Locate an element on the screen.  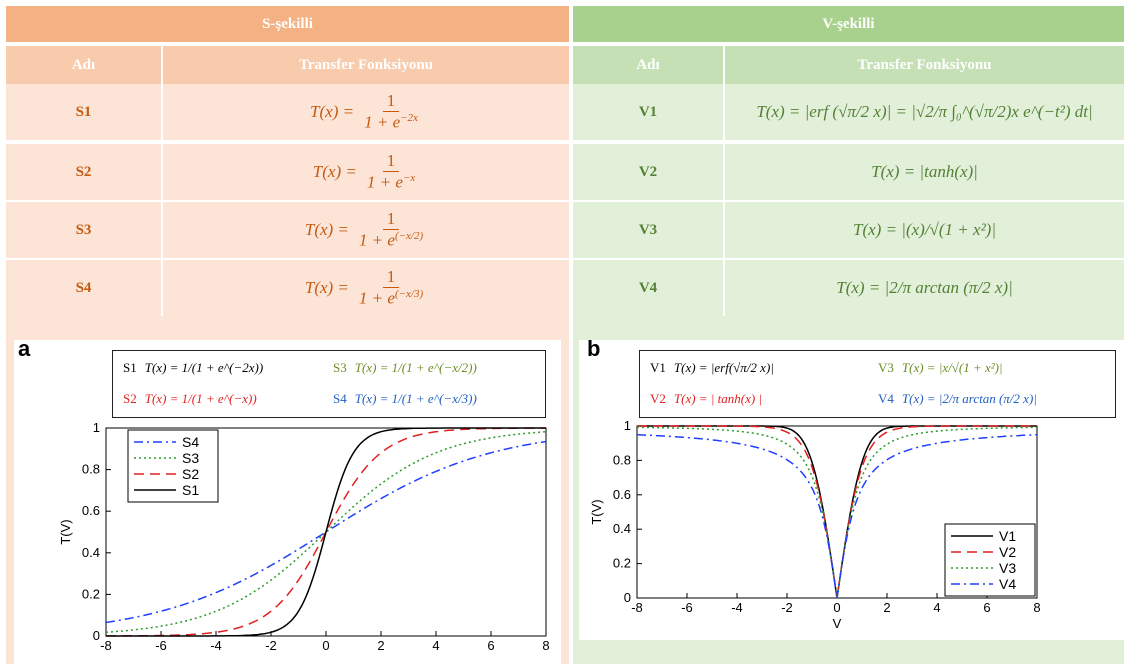
series-line-s2 is located at coordinates (326, 532).